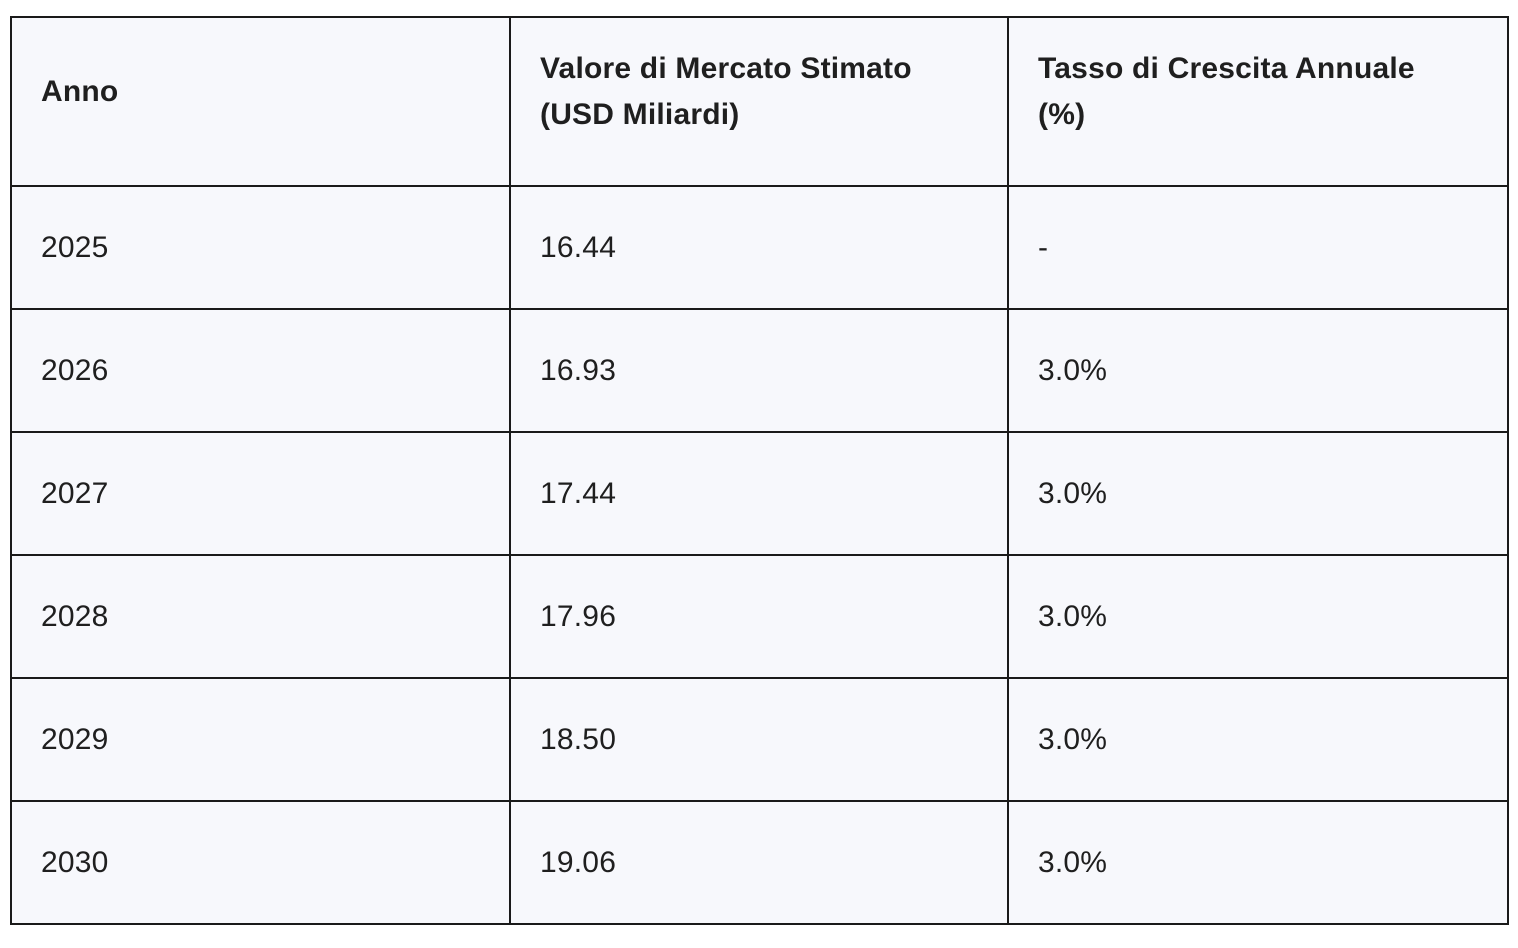 This screenshot has height=948, width=1518. I want to click on table-row: 2025 16.44 -, so click(759, 247).